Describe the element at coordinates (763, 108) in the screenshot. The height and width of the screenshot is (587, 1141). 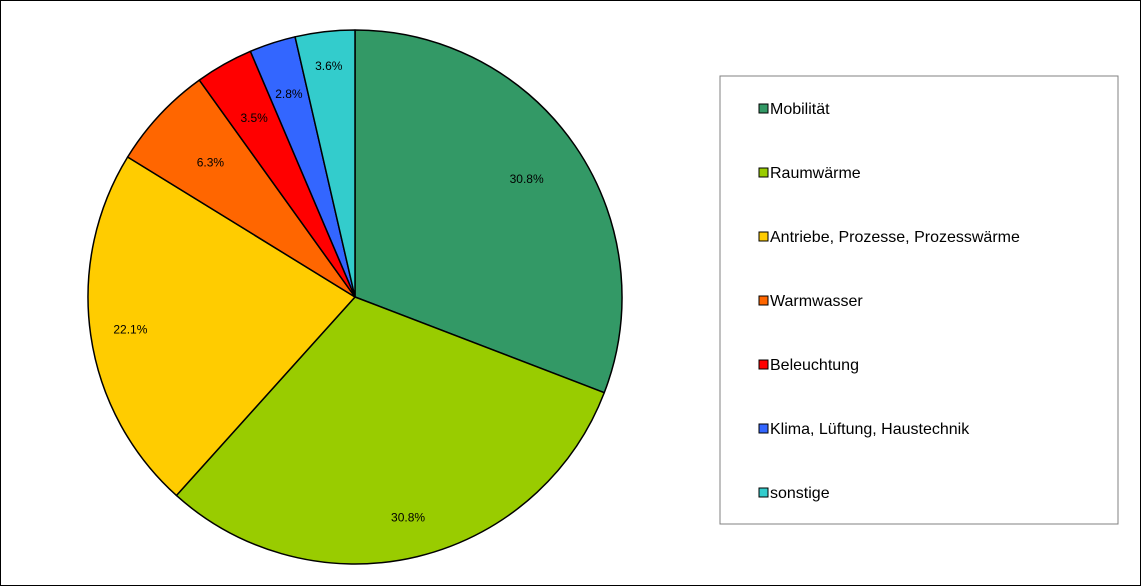
I see `legend-swatch-mobilitaet` at that location.